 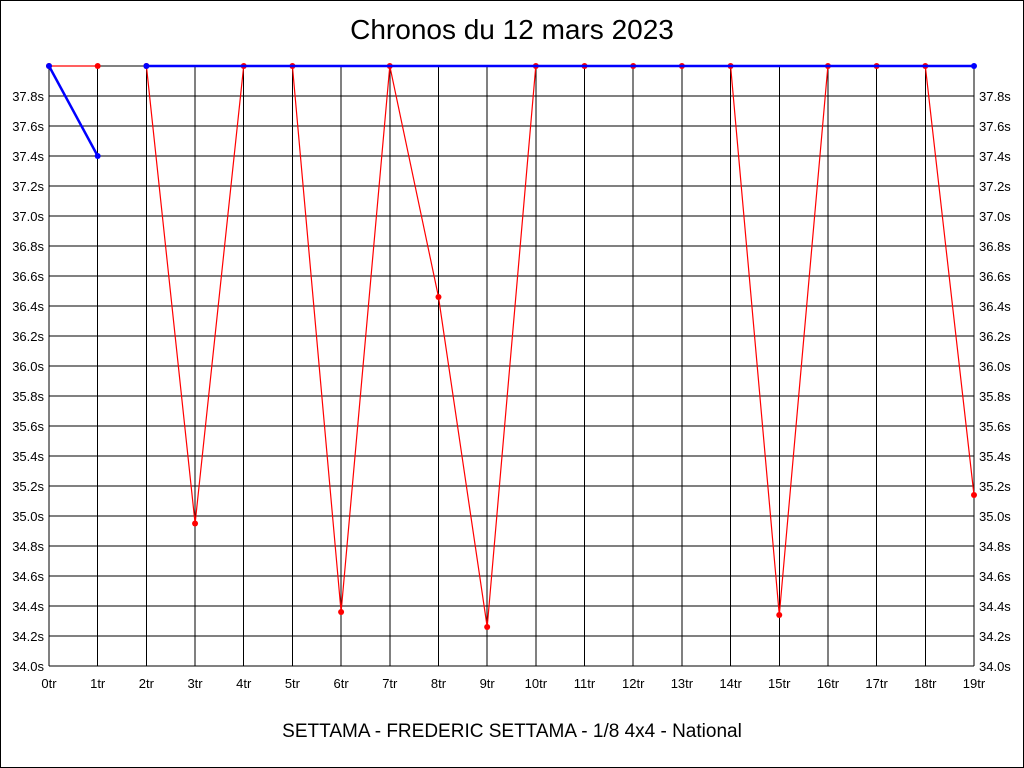 I want to click on x-tick-label: 8tr, so click(x=439, y=683).